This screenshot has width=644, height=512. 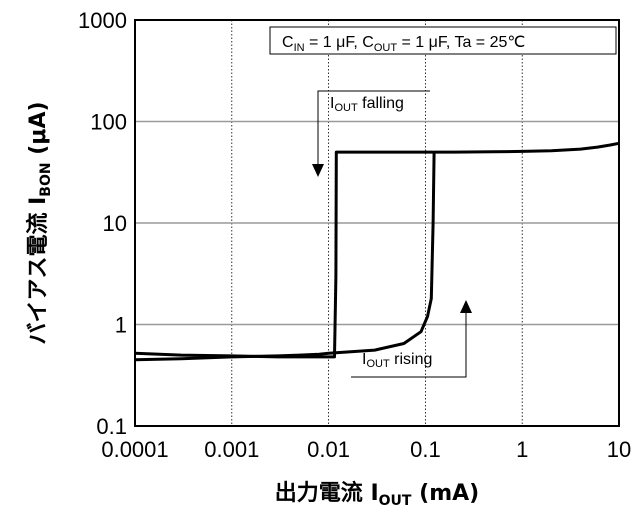 What do you see at coordinates (367, 104) in the screenshot?
I see `annotation-falling-label: IOUT falling` at bounding box center [367, 104].